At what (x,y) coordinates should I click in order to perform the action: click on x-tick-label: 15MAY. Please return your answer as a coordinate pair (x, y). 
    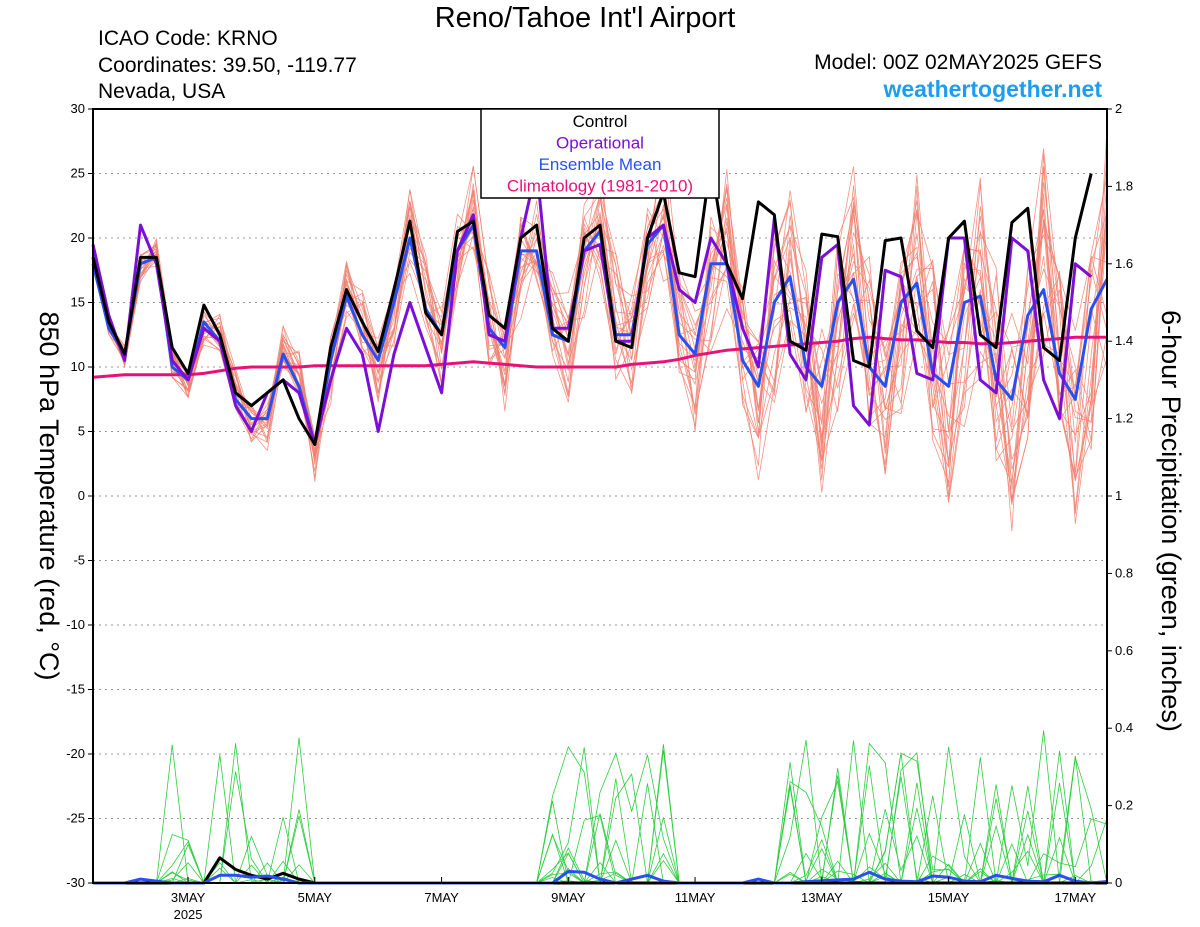
    Looking at the image, I should click on (949, 897).